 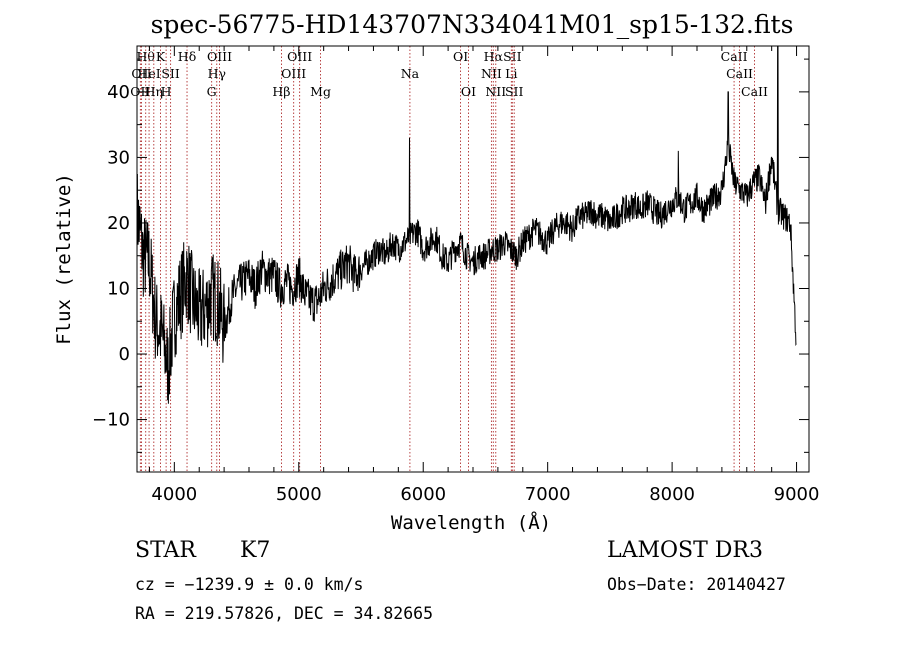 What do you see at coordinates (320, 91) in the screenshot?
I see `line-marker-label: Mg` at bounding box center [320, 91].